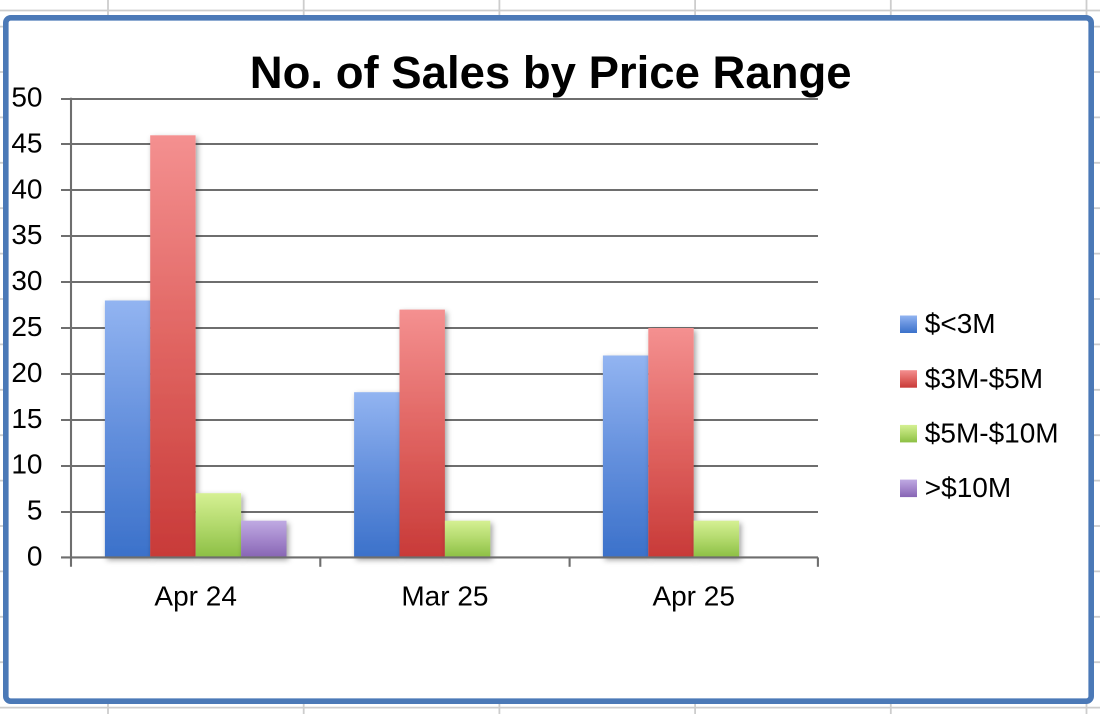 This screenshot has width=1100, height=719. What do you see at coordinates (195, 596) in the screenshot?
I see `svg-text: Apr 24` at bounding box center [195, 596].